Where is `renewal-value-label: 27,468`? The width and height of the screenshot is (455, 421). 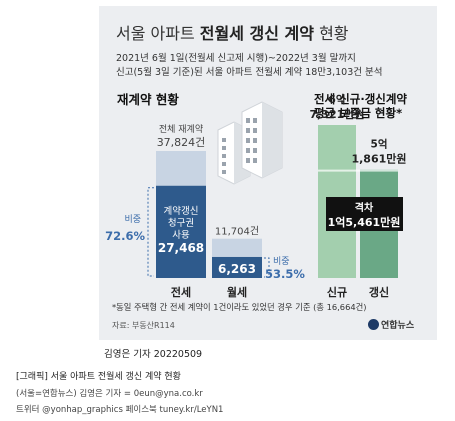
renewal-value-label: 27,468 is located at coordinates (181, 248).